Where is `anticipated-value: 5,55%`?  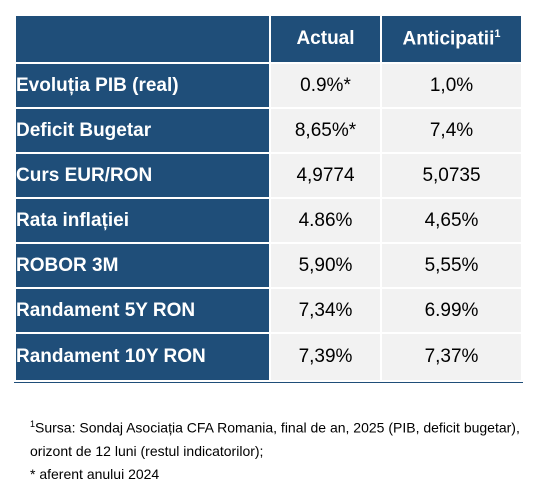 anticipated-value: 5,55% is located at coordinates (452, 266).